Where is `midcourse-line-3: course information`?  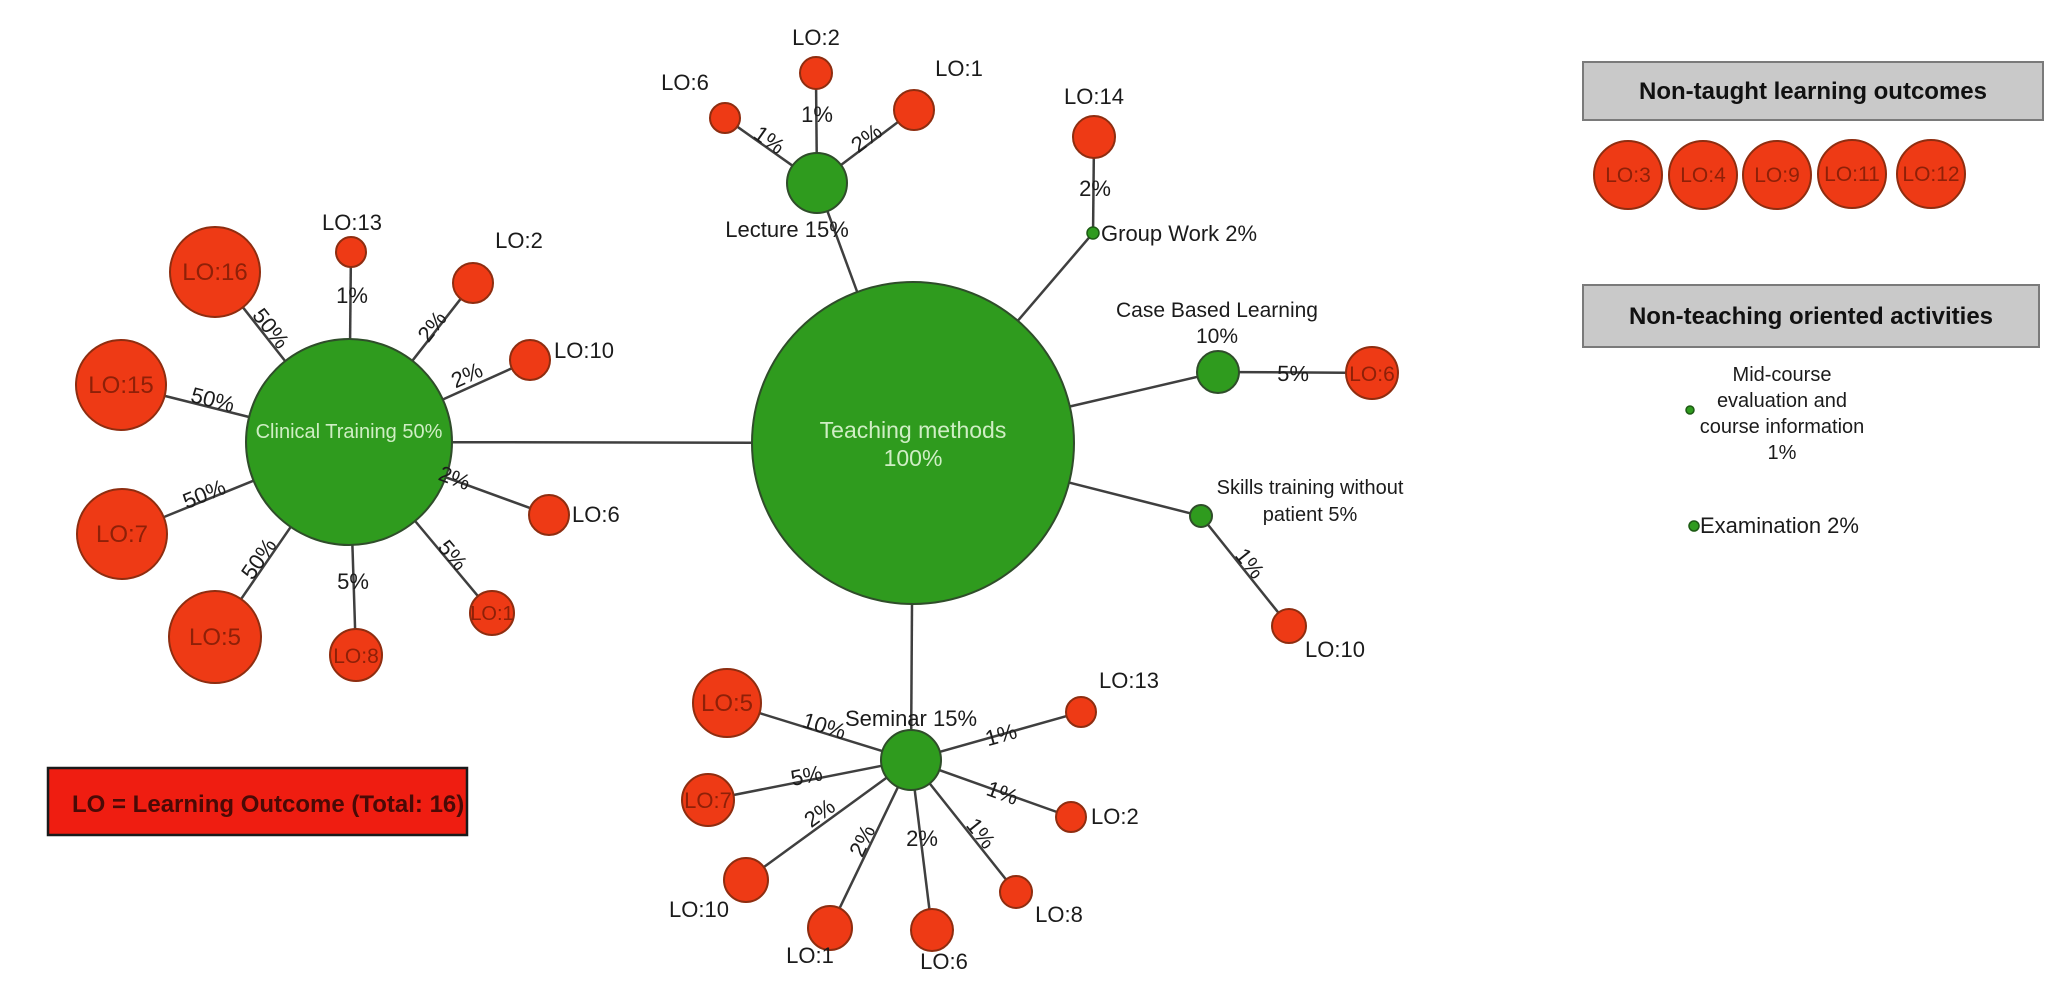 midcourse-line-3: course information is located at coordinates (1782, 427).